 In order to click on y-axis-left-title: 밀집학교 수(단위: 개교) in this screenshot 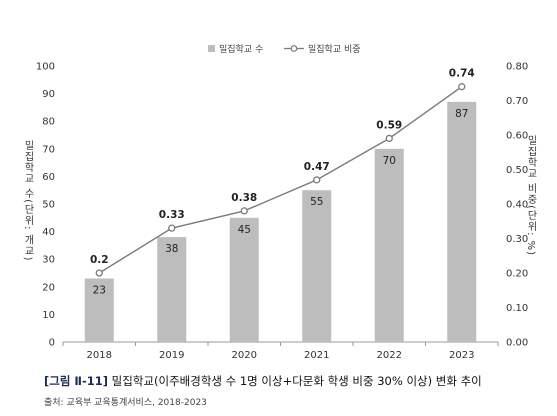, I will do `click(27, 201)`.